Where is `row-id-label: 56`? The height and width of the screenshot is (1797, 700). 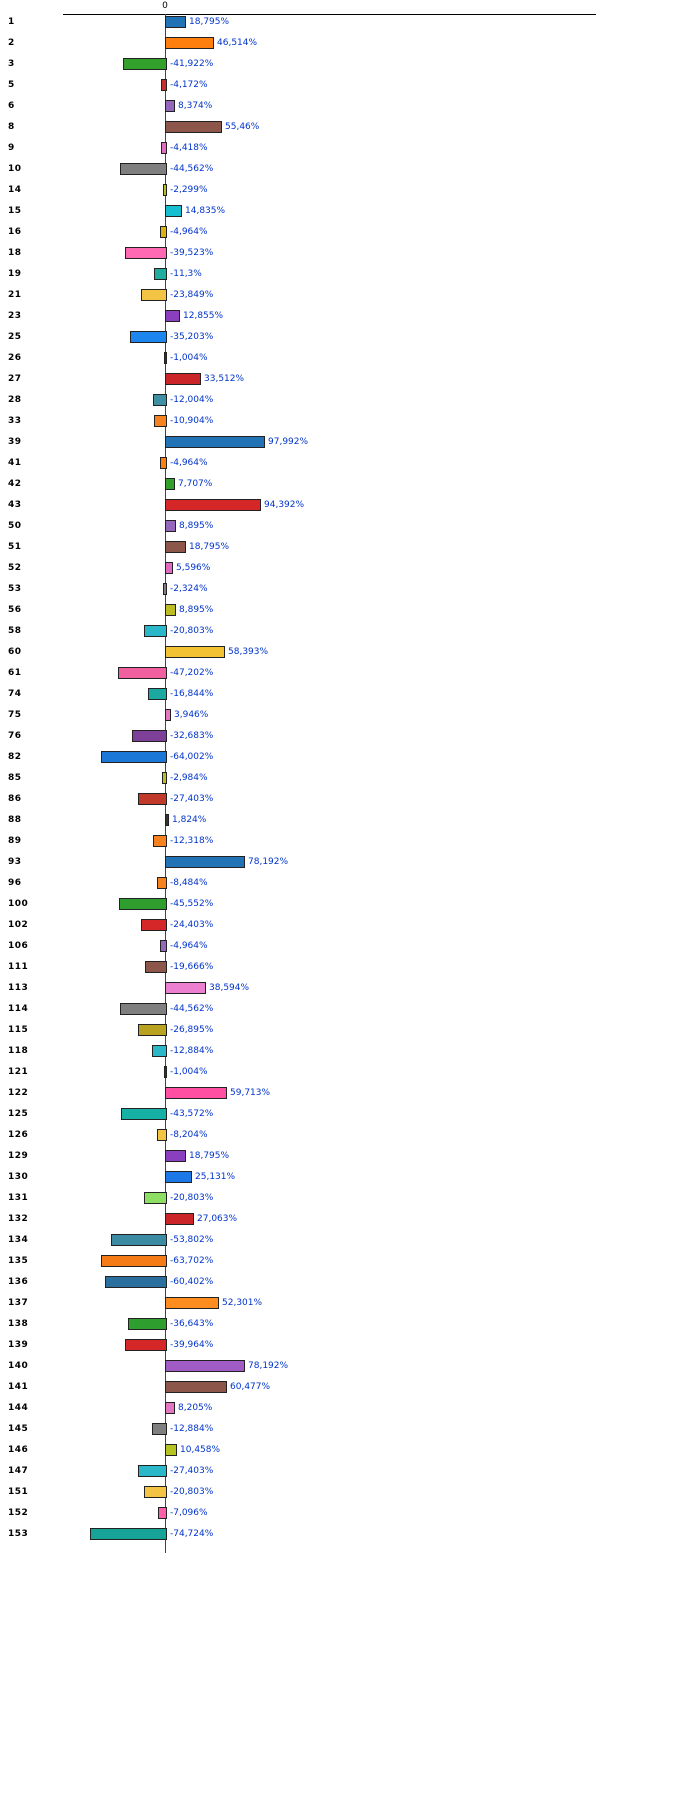 row-id-label: 56 is located at coordinates (15, 610).